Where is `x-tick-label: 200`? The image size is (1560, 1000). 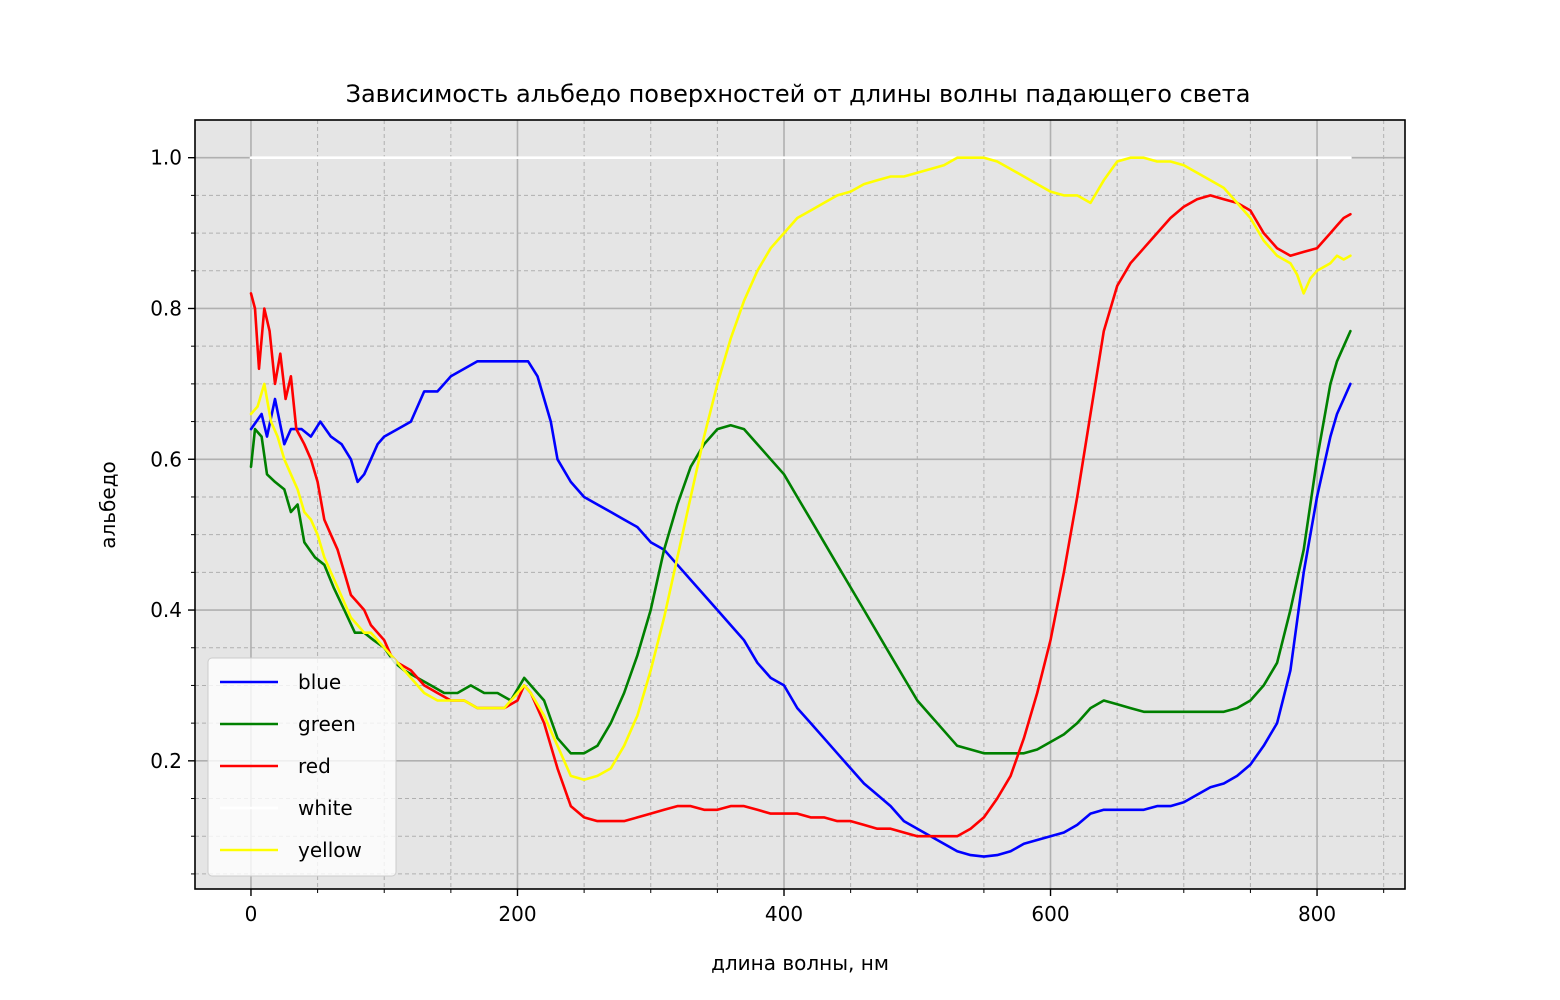
x-tick-label: 200 is located at coordinates (517, 914).